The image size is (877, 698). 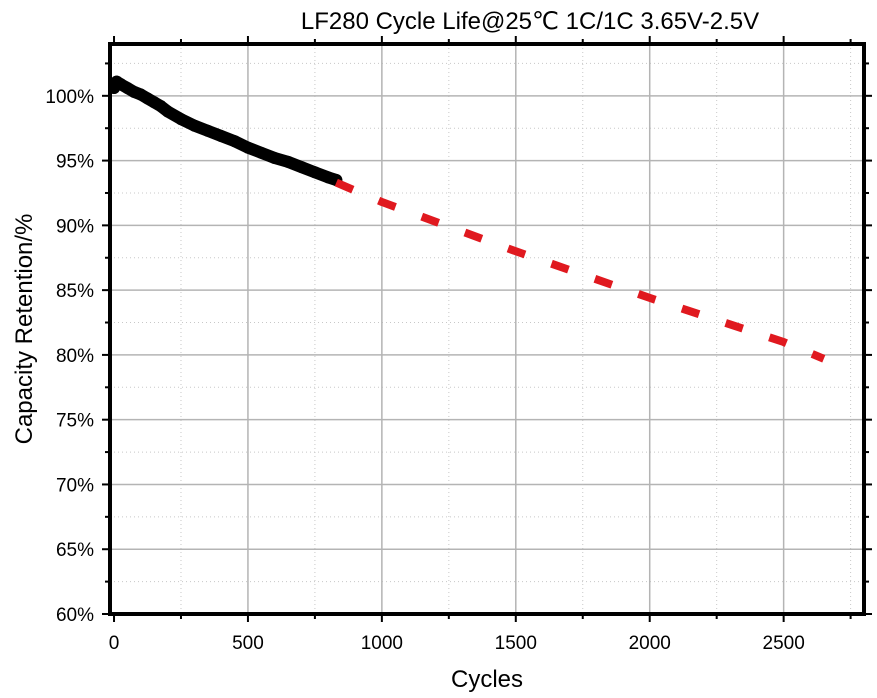 I want to click on x-tick-label: 2000, so click(x=650, y=643).